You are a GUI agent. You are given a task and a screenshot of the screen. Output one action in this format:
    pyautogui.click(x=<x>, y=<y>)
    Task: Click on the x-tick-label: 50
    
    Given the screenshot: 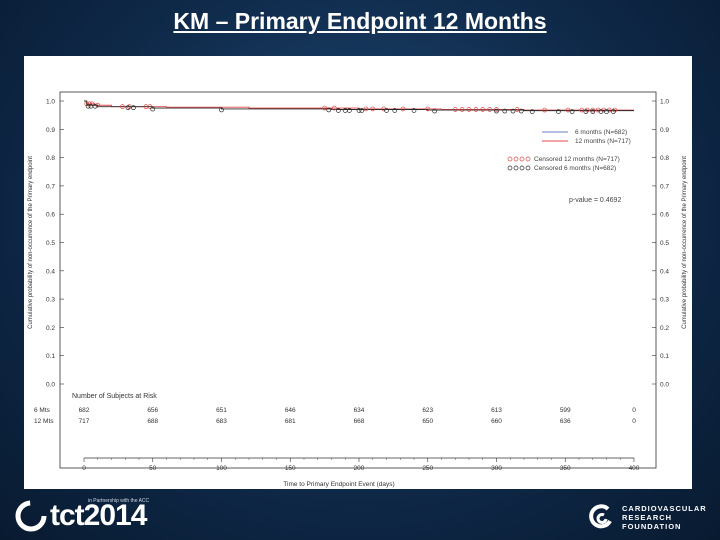 What is the action you would take?
    pyautogui.click(x=153, y=468)
    